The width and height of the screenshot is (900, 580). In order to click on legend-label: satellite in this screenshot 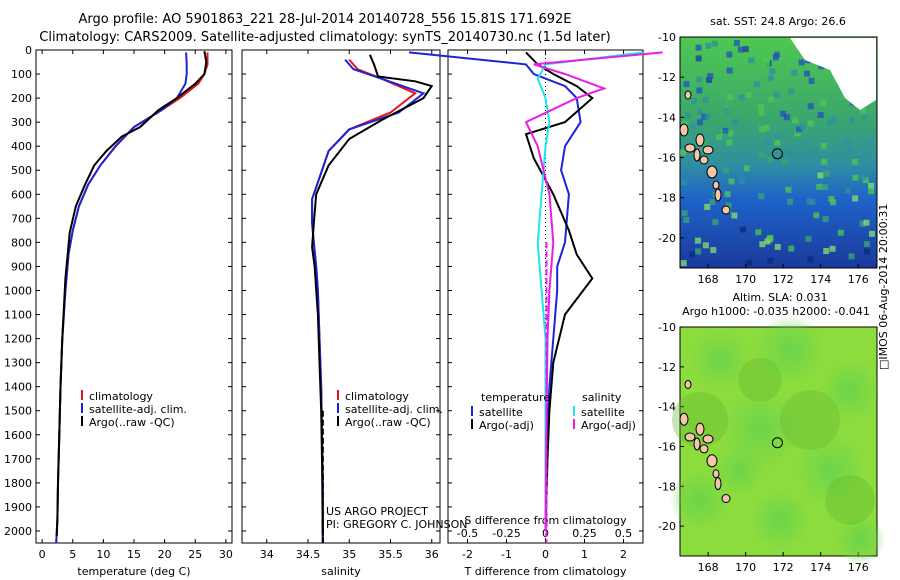, I will do `click(603, 412)`.